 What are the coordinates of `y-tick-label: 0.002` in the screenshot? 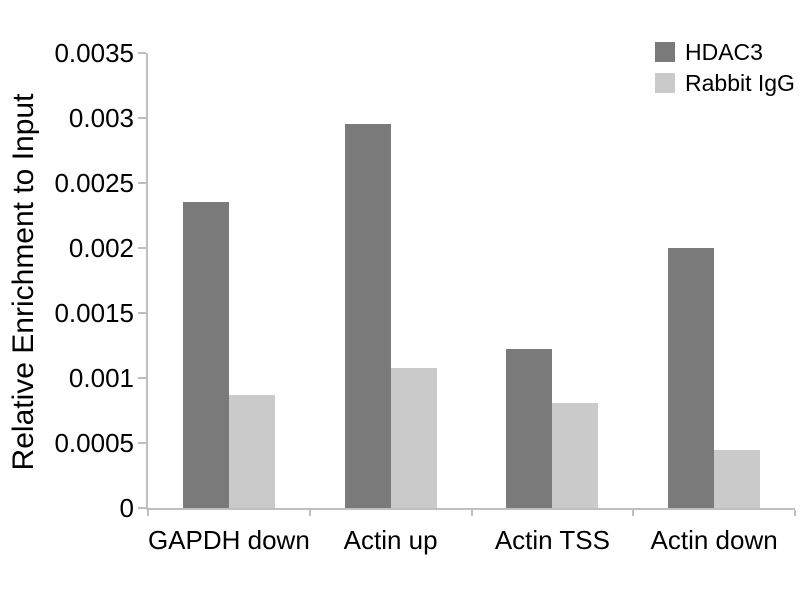 It's located at (101, 248).